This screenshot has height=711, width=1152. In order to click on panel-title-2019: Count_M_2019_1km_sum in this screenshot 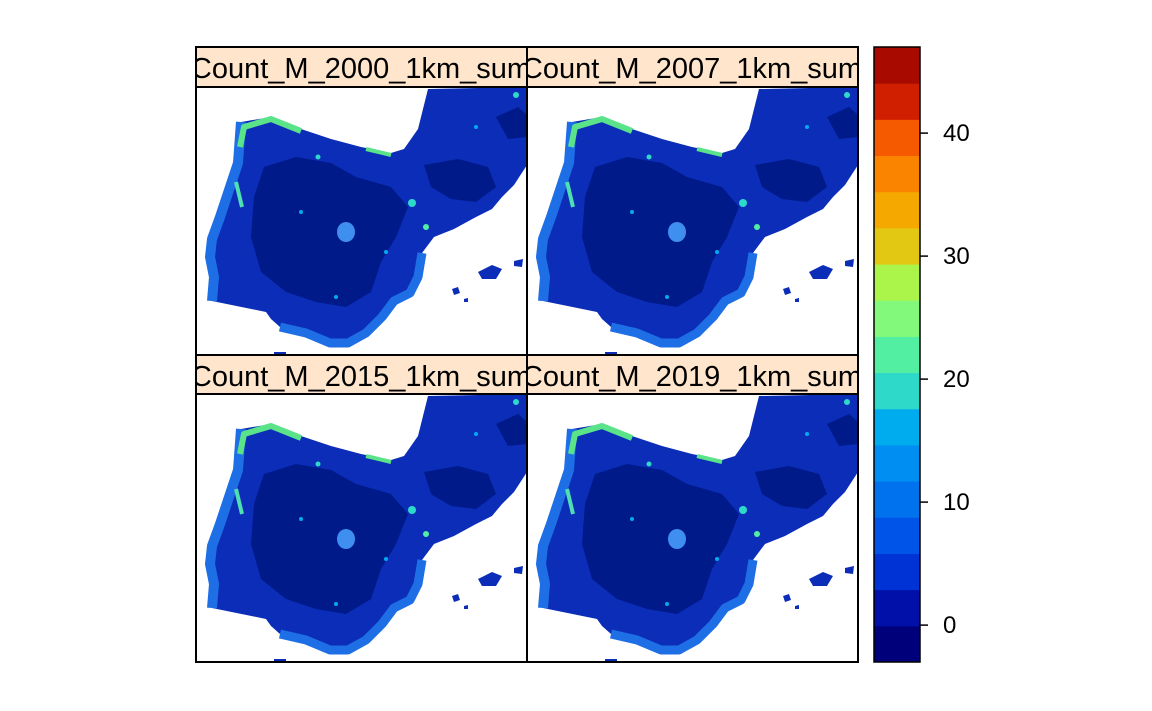, I will do `click(692, 377)`.